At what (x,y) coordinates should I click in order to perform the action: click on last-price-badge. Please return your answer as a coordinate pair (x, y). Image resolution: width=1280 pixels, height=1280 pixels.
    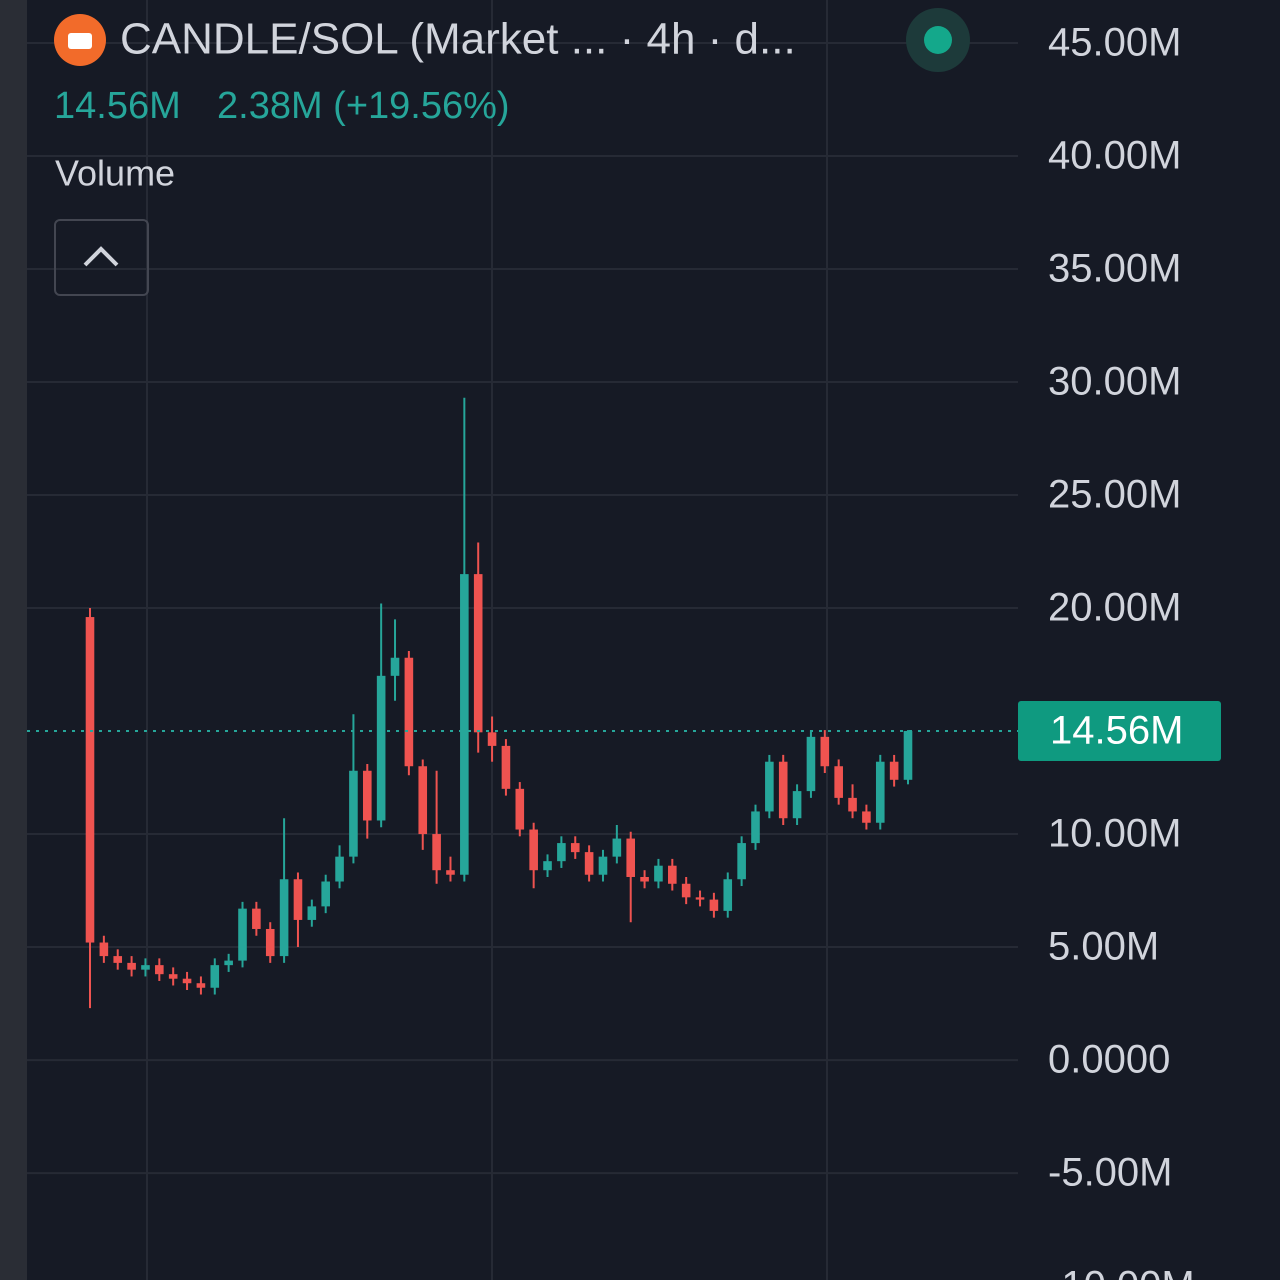
    Looking at the image, I should click on (1119, 730).